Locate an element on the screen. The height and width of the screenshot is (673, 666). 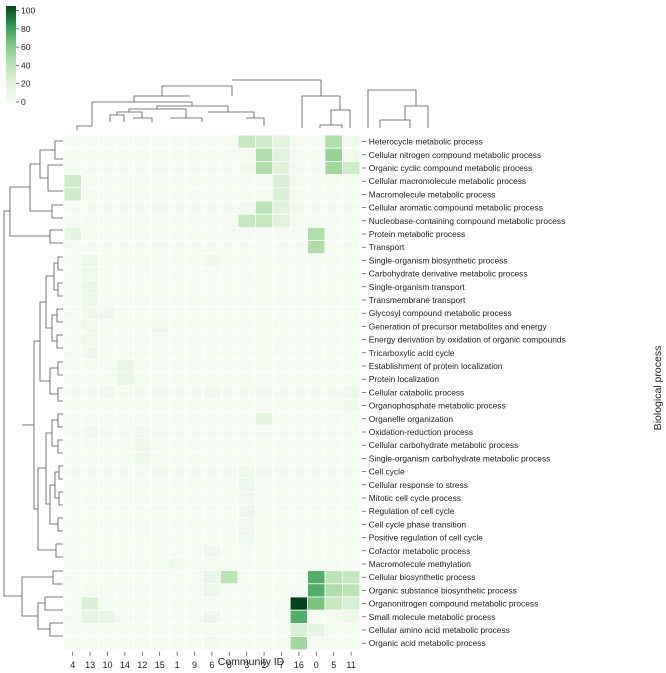
row-label: Organic acid metabolic process is located at coordinates (427, 643).